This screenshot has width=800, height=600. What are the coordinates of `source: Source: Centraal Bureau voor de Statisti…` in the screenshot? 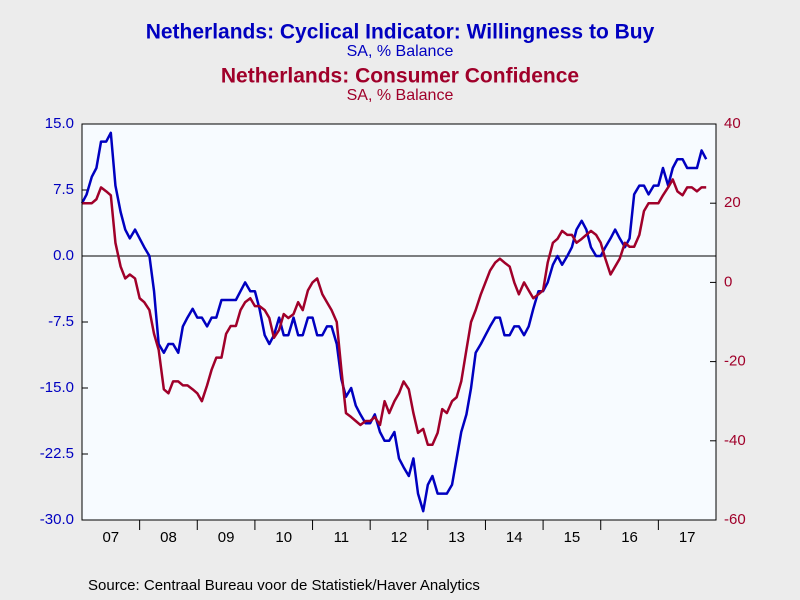 It's located at (284, 585).